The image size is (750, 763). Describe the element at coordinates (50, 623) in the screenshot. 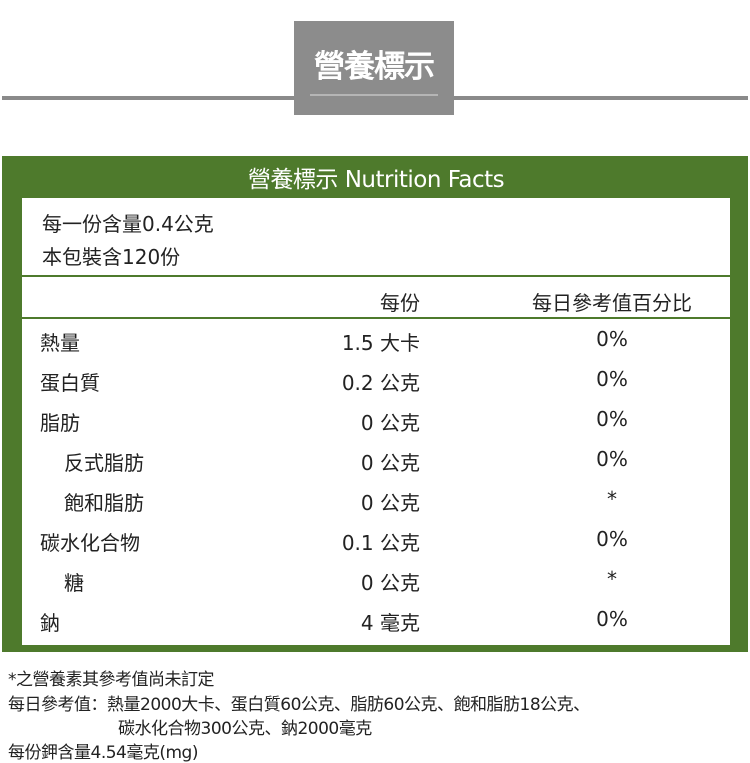

I see `nutrient-name: 鈉` at that location.